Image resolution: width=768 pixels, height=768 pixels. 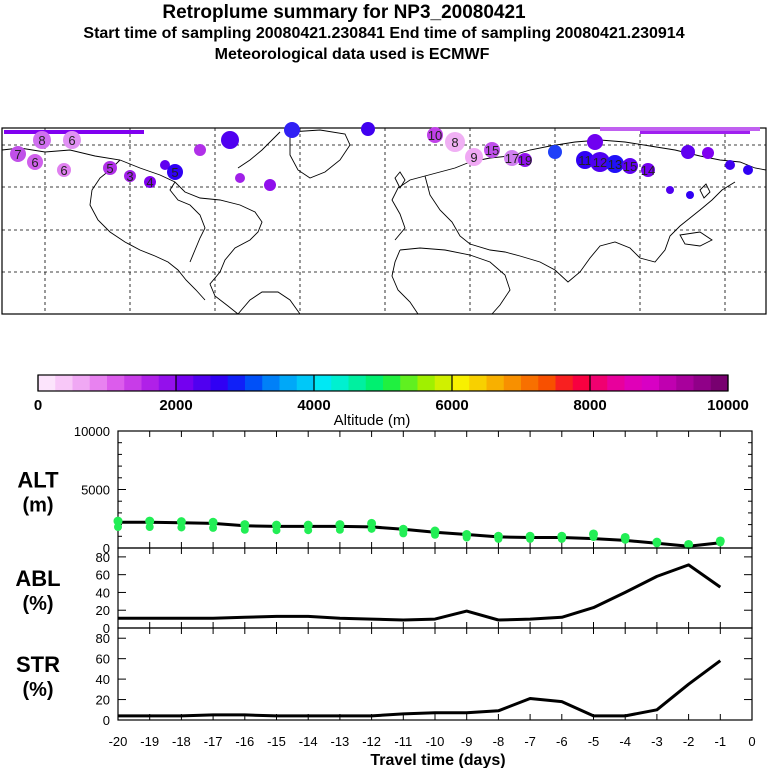 What do you see at coordinates (276, 741) in the screenshot?
I see `x-tick-label: -15` at bounding box center [276, 741].